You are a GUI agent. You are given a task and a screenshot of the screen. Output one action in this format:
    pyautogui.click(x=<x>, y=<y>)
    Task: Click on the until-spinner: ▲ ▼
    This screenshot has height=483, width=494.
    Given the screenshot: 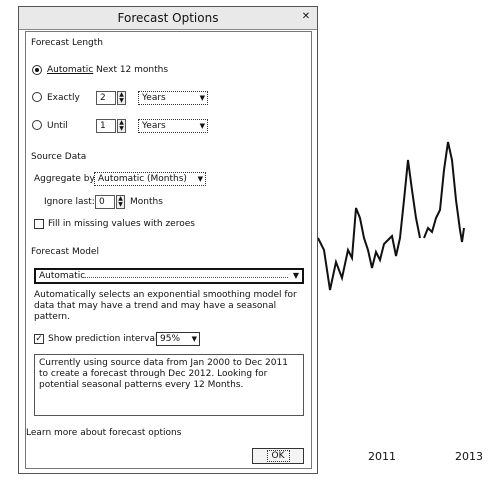 What is the action you would take?
    pyautogui.click(x=121, y=126)
    